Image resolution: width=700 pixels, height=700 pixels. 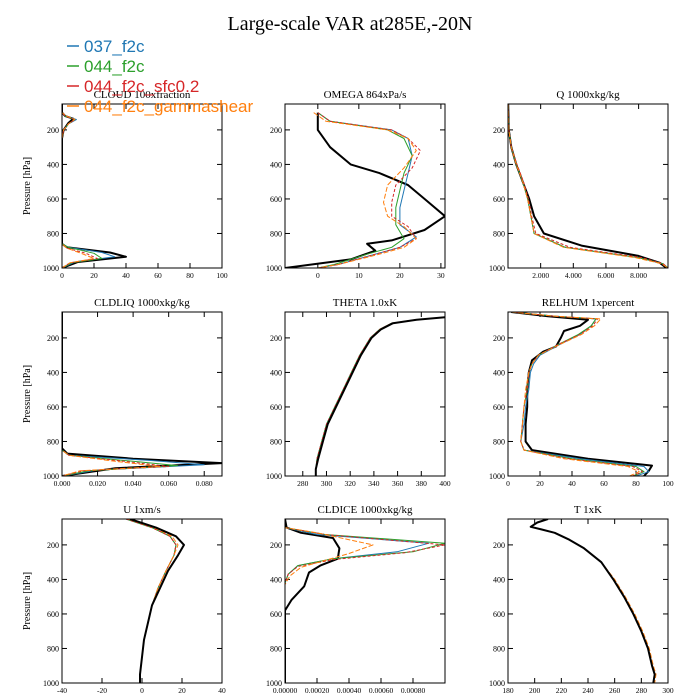 I want to click on x-tick-label: 0.020, so click(x=97, y=483).